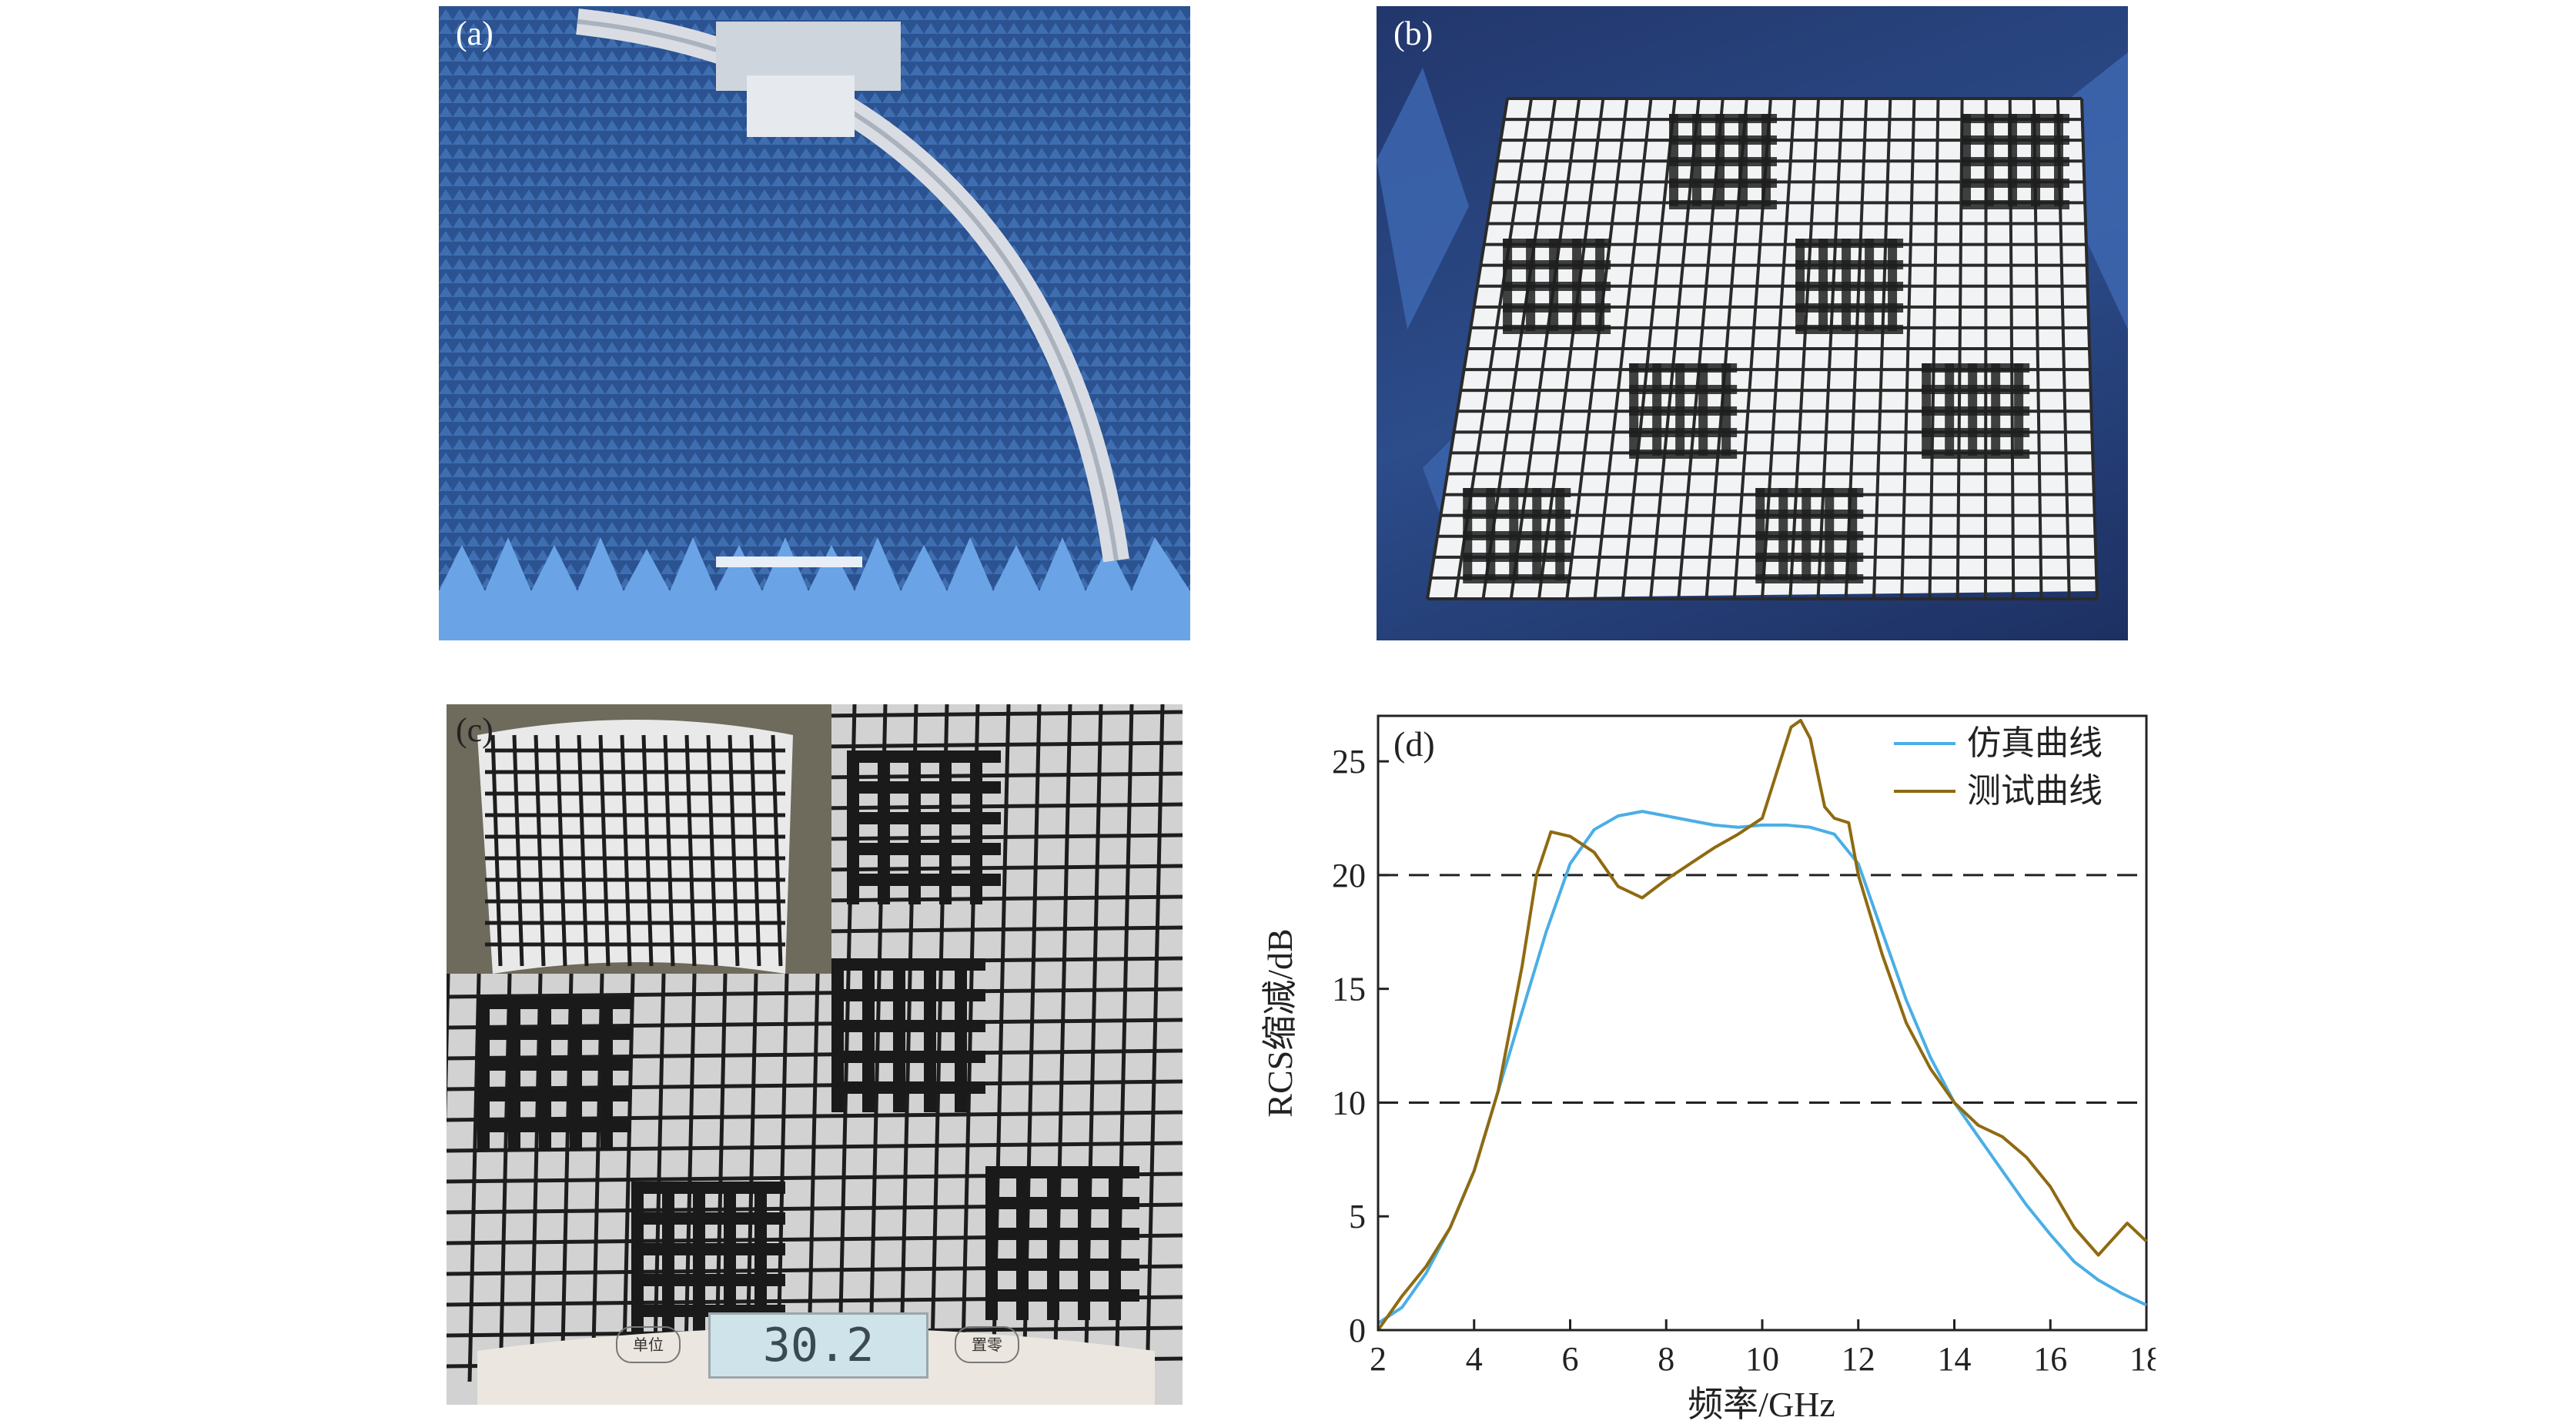 The image size is (2576, 1424). I want to click on y-tick-label: 15, so click(1349, 990).